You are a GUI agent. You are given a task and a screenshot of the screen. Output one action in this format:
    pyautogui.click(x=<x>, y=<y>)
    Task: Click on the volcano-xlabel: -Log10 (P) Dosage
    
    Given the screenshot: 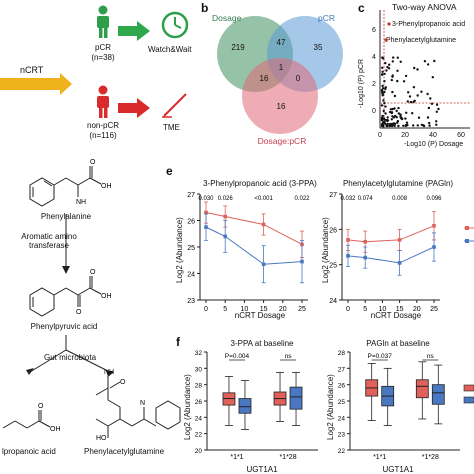 What is the action you would take?
    pyautogui.click(x=434, y=144)
    